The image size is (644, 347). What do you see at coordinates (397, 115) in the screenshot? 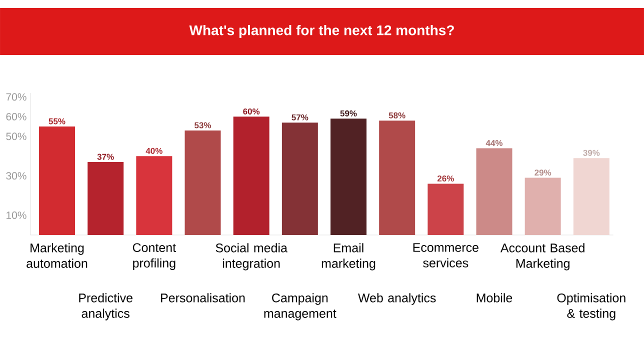
I see `data-label: 58%` at bounding box center [397, 115].